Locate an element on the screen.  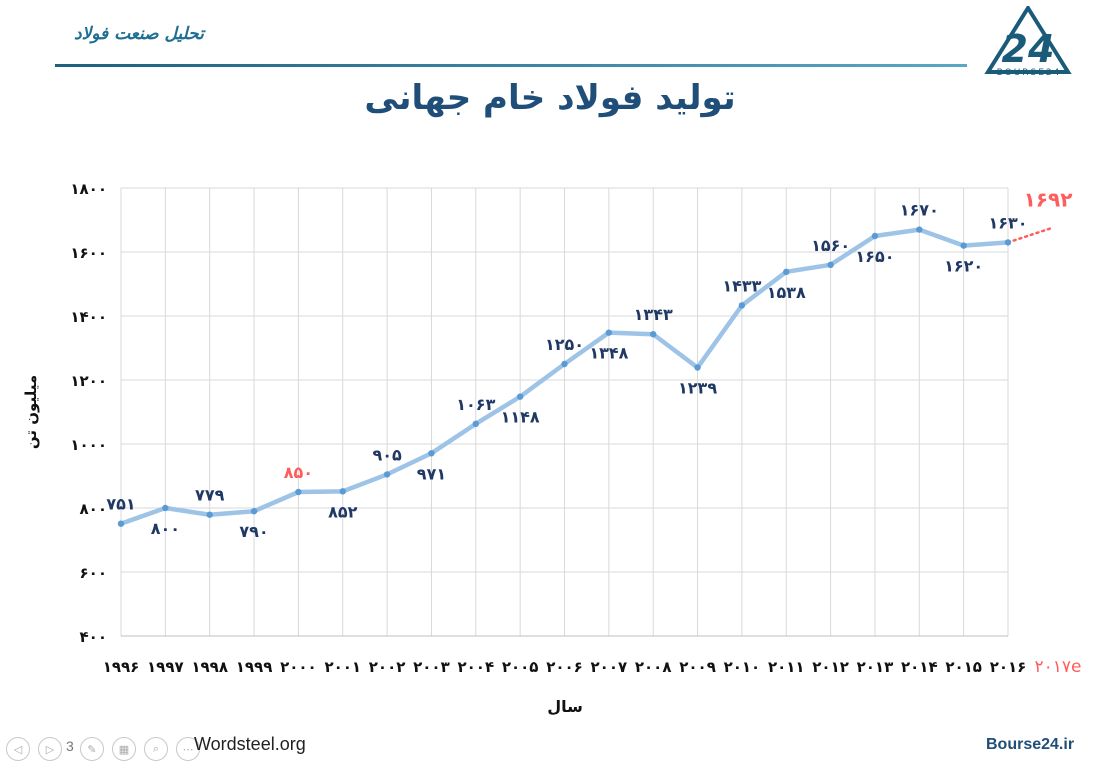
x-tick-label: ۲۰۱۱ is located at coordinates (786, 667).